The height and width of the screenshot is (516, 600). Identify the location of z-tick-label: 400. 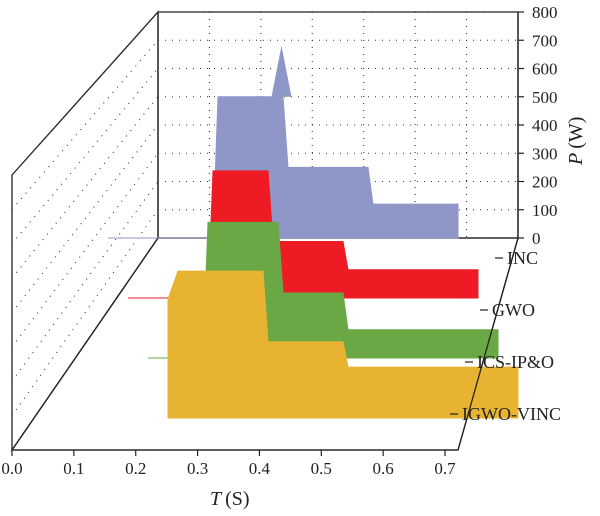
(545, 125).